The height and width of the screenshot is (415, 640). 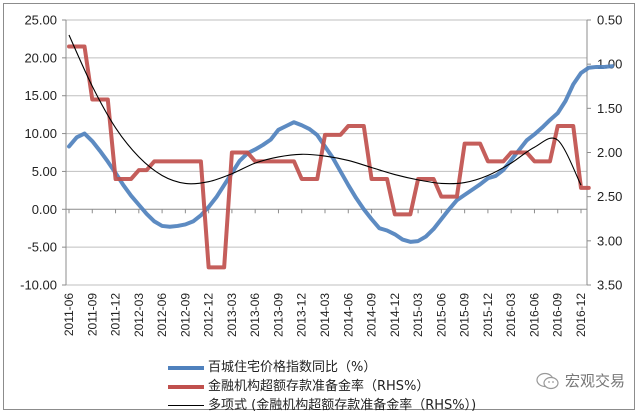 What do you see at coordinates (186, 405) in the screenshot?
I see `legend-swatch-black` at bounding box center [186, 405].